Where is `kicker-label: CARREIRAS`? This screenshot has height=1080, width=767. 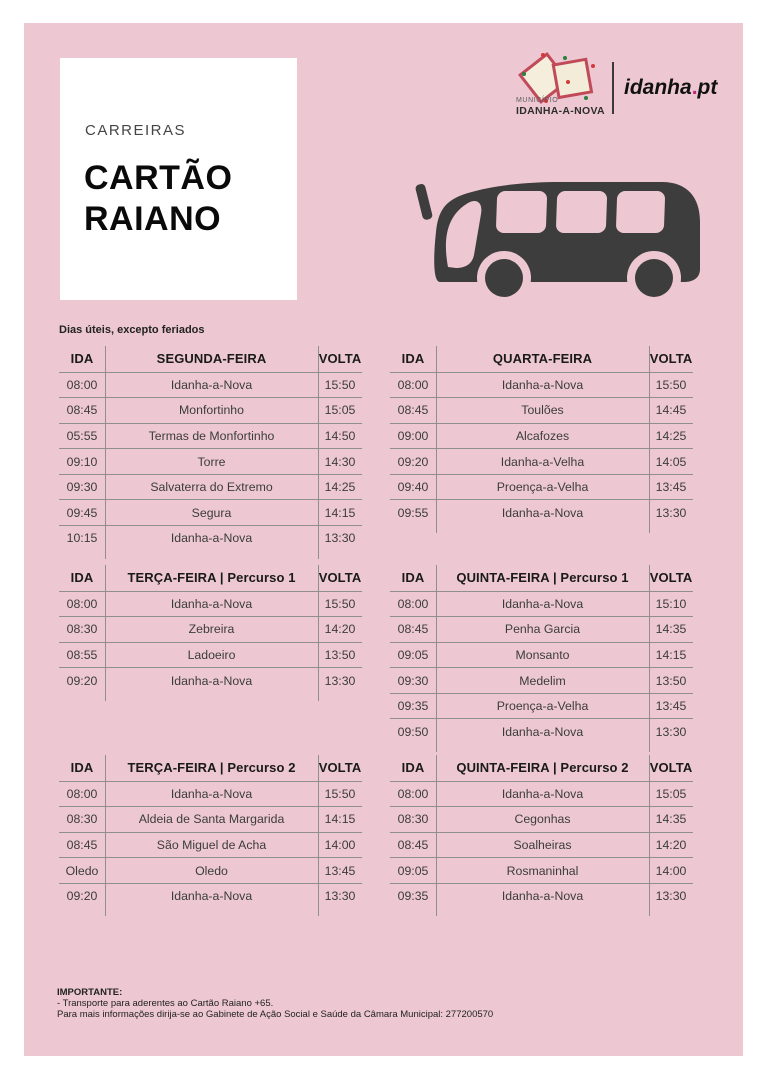
kicker-label: CARREIRAS is located at coordinates (136, 130).